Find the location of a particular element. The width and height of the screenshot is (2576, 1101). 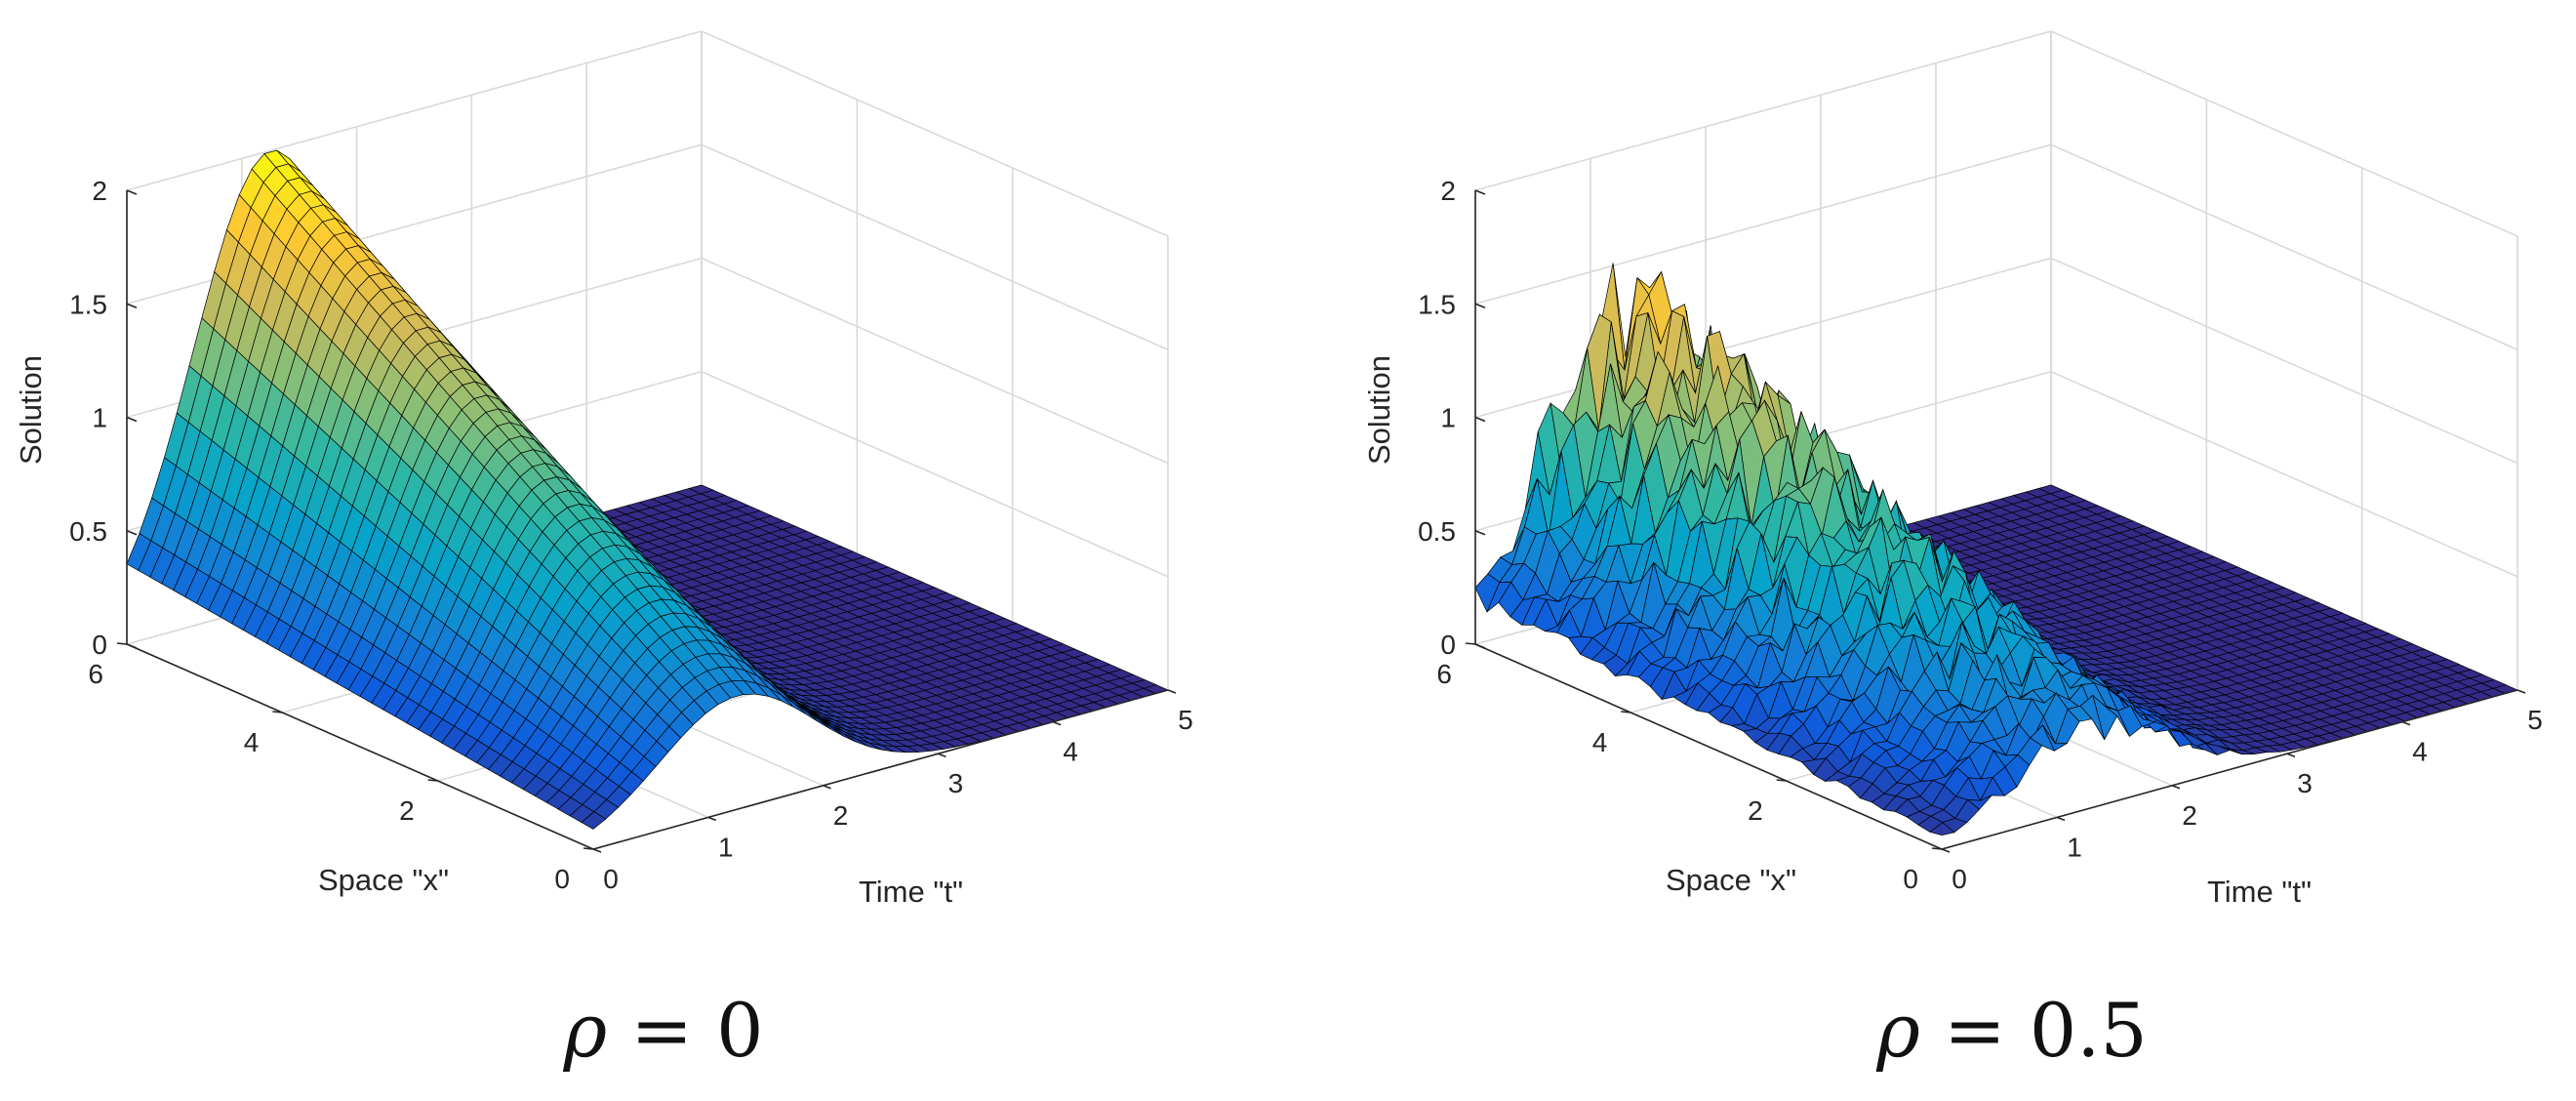

panel-caption: ρ = 0 is located at coordinates (662, 1031).